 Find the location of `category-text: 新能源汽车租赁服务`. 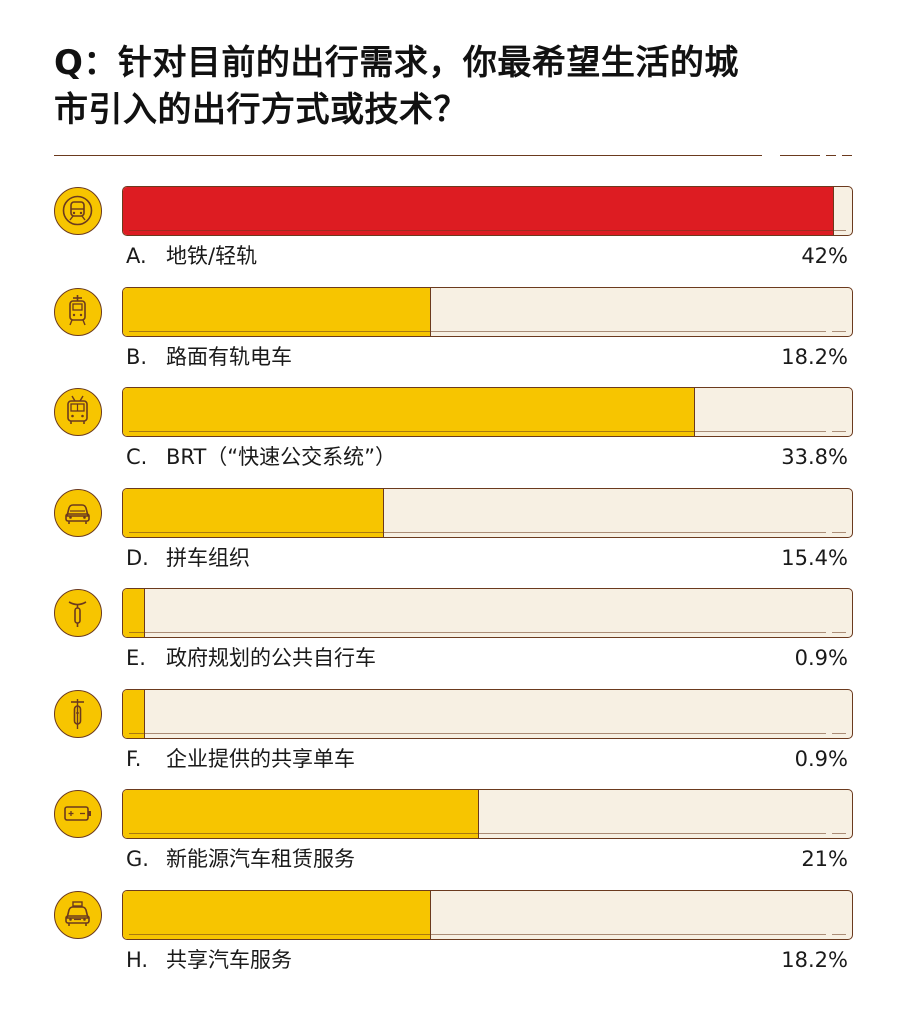

category-text: 新能源汽车租赁服务 is located at coordinates (260, 859).